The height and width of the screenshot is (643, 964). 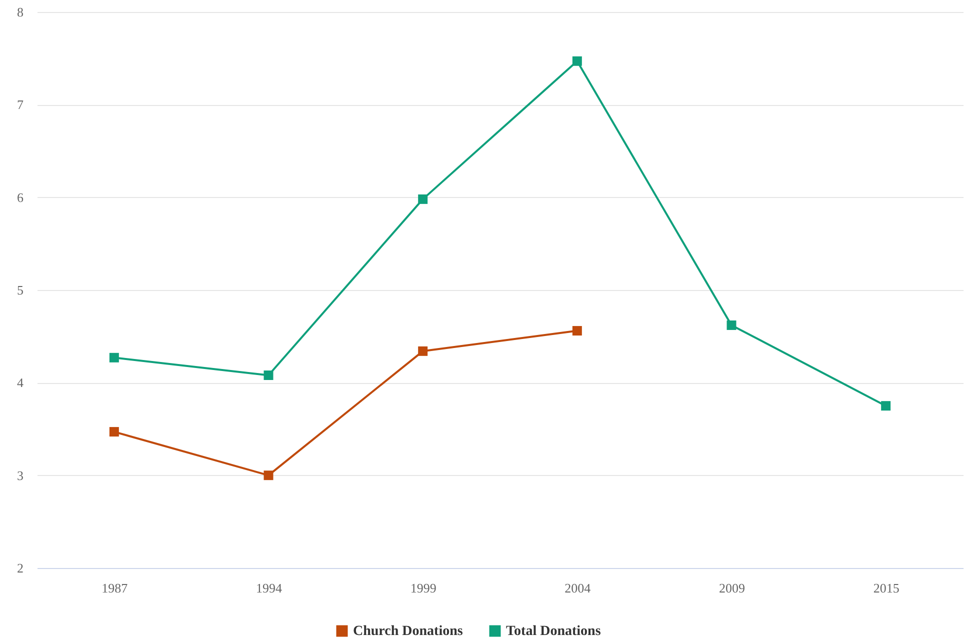 What do you see at coordinates (20, 104) in the screenshot?
I see `y-tick-label: 7` at bounding box center [20, 104].